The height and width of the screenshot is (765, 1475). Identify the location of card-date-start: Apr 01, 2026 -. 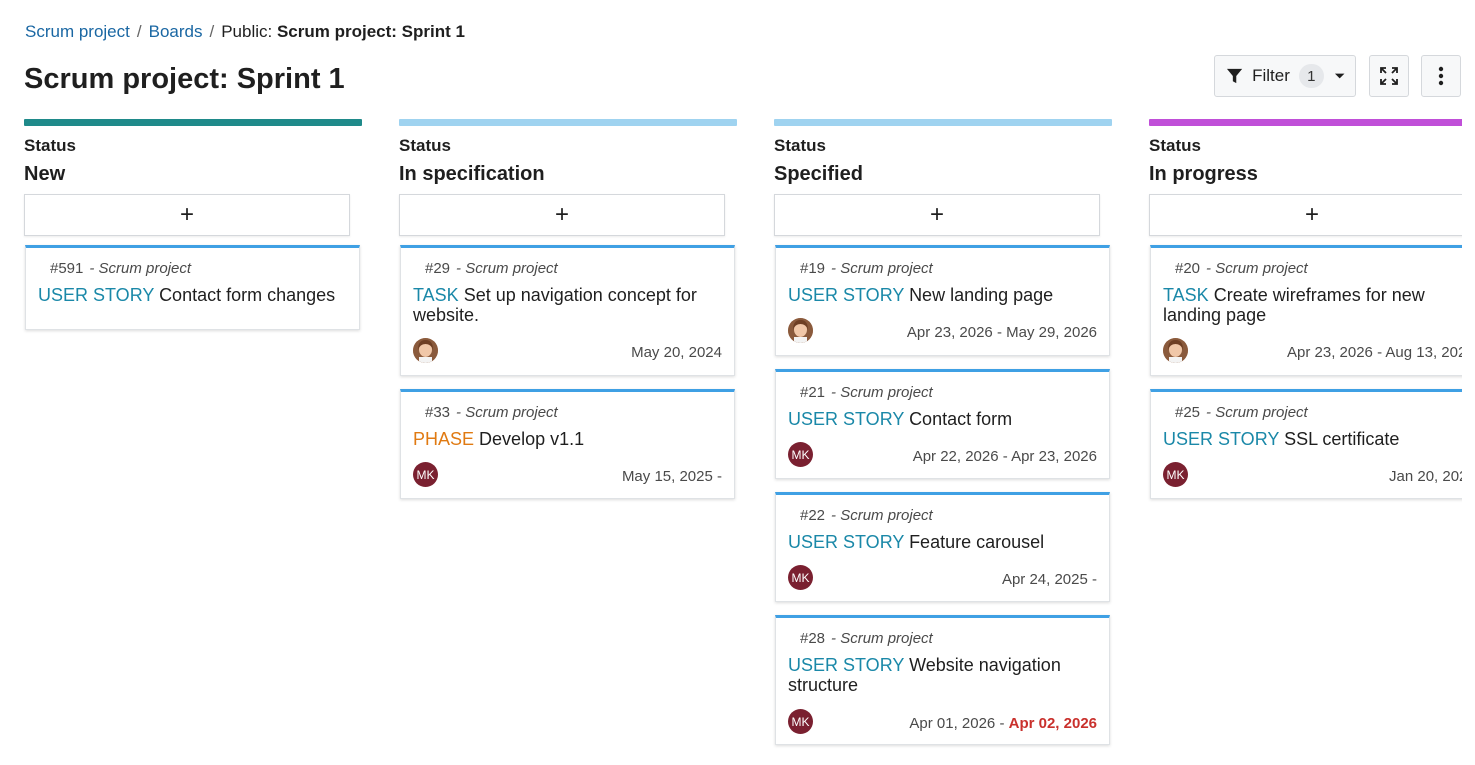
(959, 723).